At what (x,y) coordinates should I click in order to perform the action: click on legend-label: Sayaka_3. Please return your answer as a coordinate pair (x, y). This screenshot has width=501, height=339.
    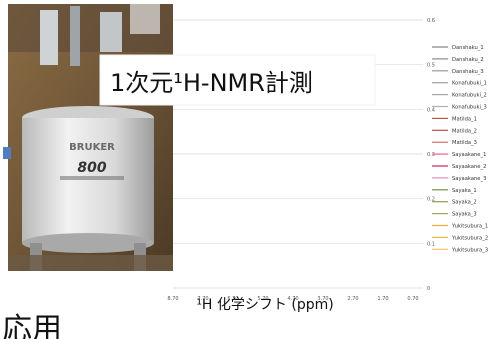
    Looking at the image, I should click on (464, 215).